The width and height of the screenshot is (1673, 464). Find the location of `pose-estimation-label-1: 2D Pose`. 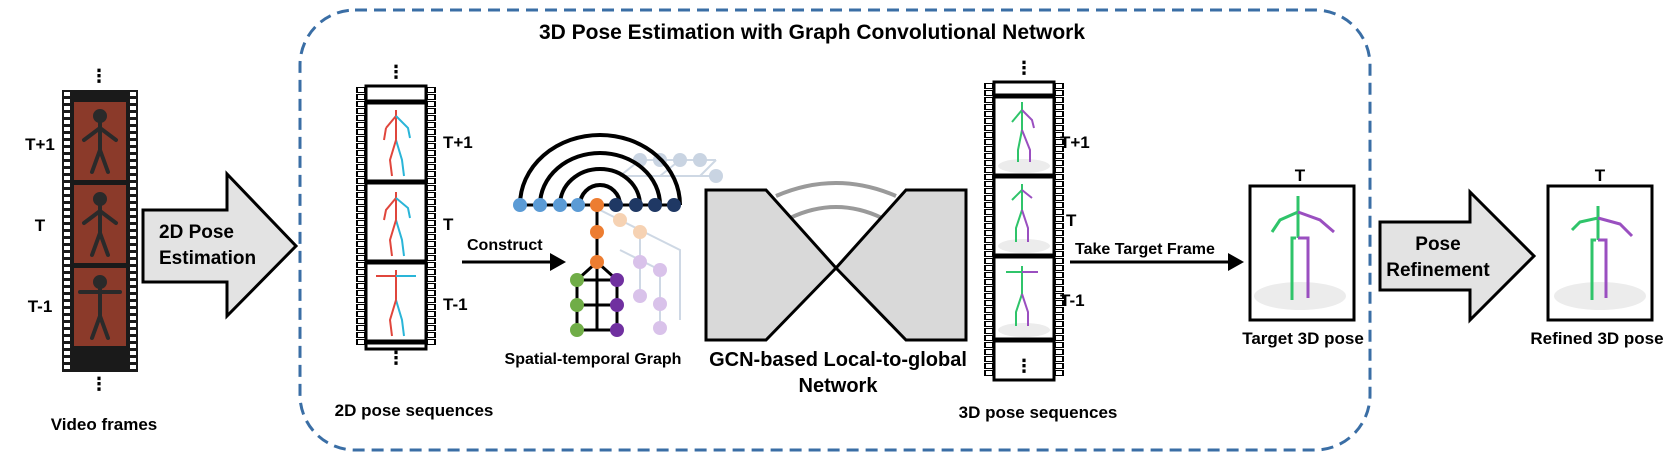

pose-estimation-label-1: 2D Pose is located at coordinates (196, 232).